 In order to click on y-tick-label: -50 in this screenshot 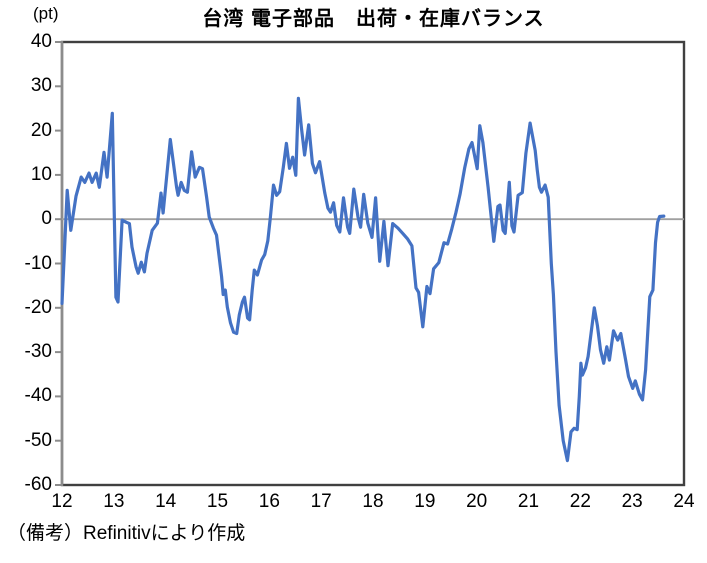, I will do `click(38, 440)`.